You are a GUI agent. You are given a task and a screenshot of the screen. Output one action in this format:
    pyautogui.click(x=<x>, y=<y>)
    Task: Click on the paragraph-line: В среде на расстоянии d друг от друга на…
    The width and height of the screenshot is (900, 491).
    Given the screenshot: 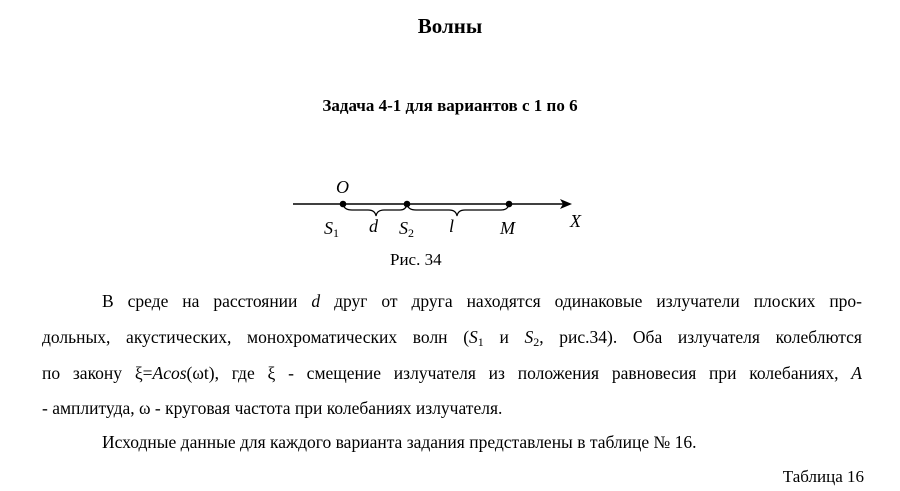 What is the action you would take?
    pyautogui.click(x=482, y=301)
    